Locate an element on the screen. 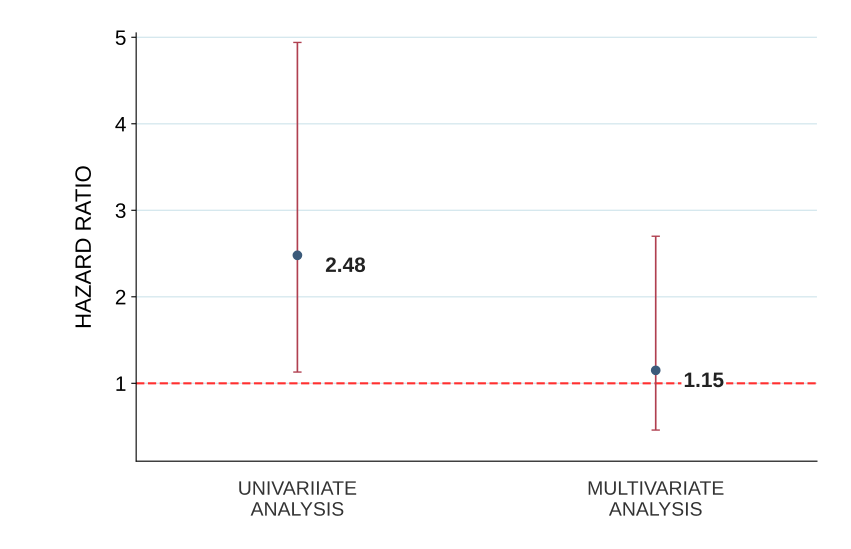  y-tick-label: 4 is located at coordinates (120, 124).